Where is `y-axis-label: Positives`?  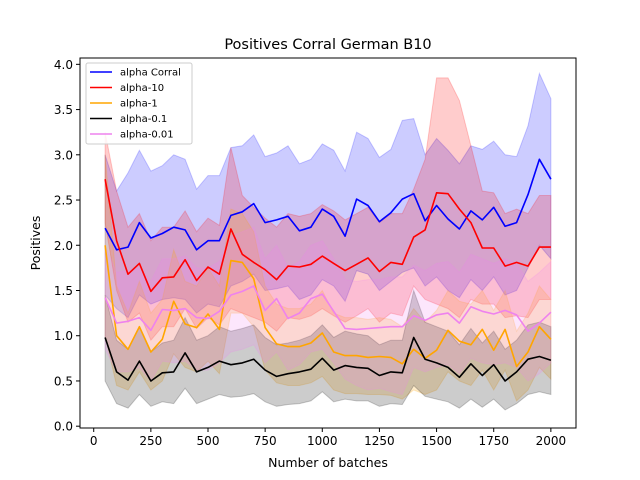 y-axis-label: Positives is located at coordinates (35, 243).